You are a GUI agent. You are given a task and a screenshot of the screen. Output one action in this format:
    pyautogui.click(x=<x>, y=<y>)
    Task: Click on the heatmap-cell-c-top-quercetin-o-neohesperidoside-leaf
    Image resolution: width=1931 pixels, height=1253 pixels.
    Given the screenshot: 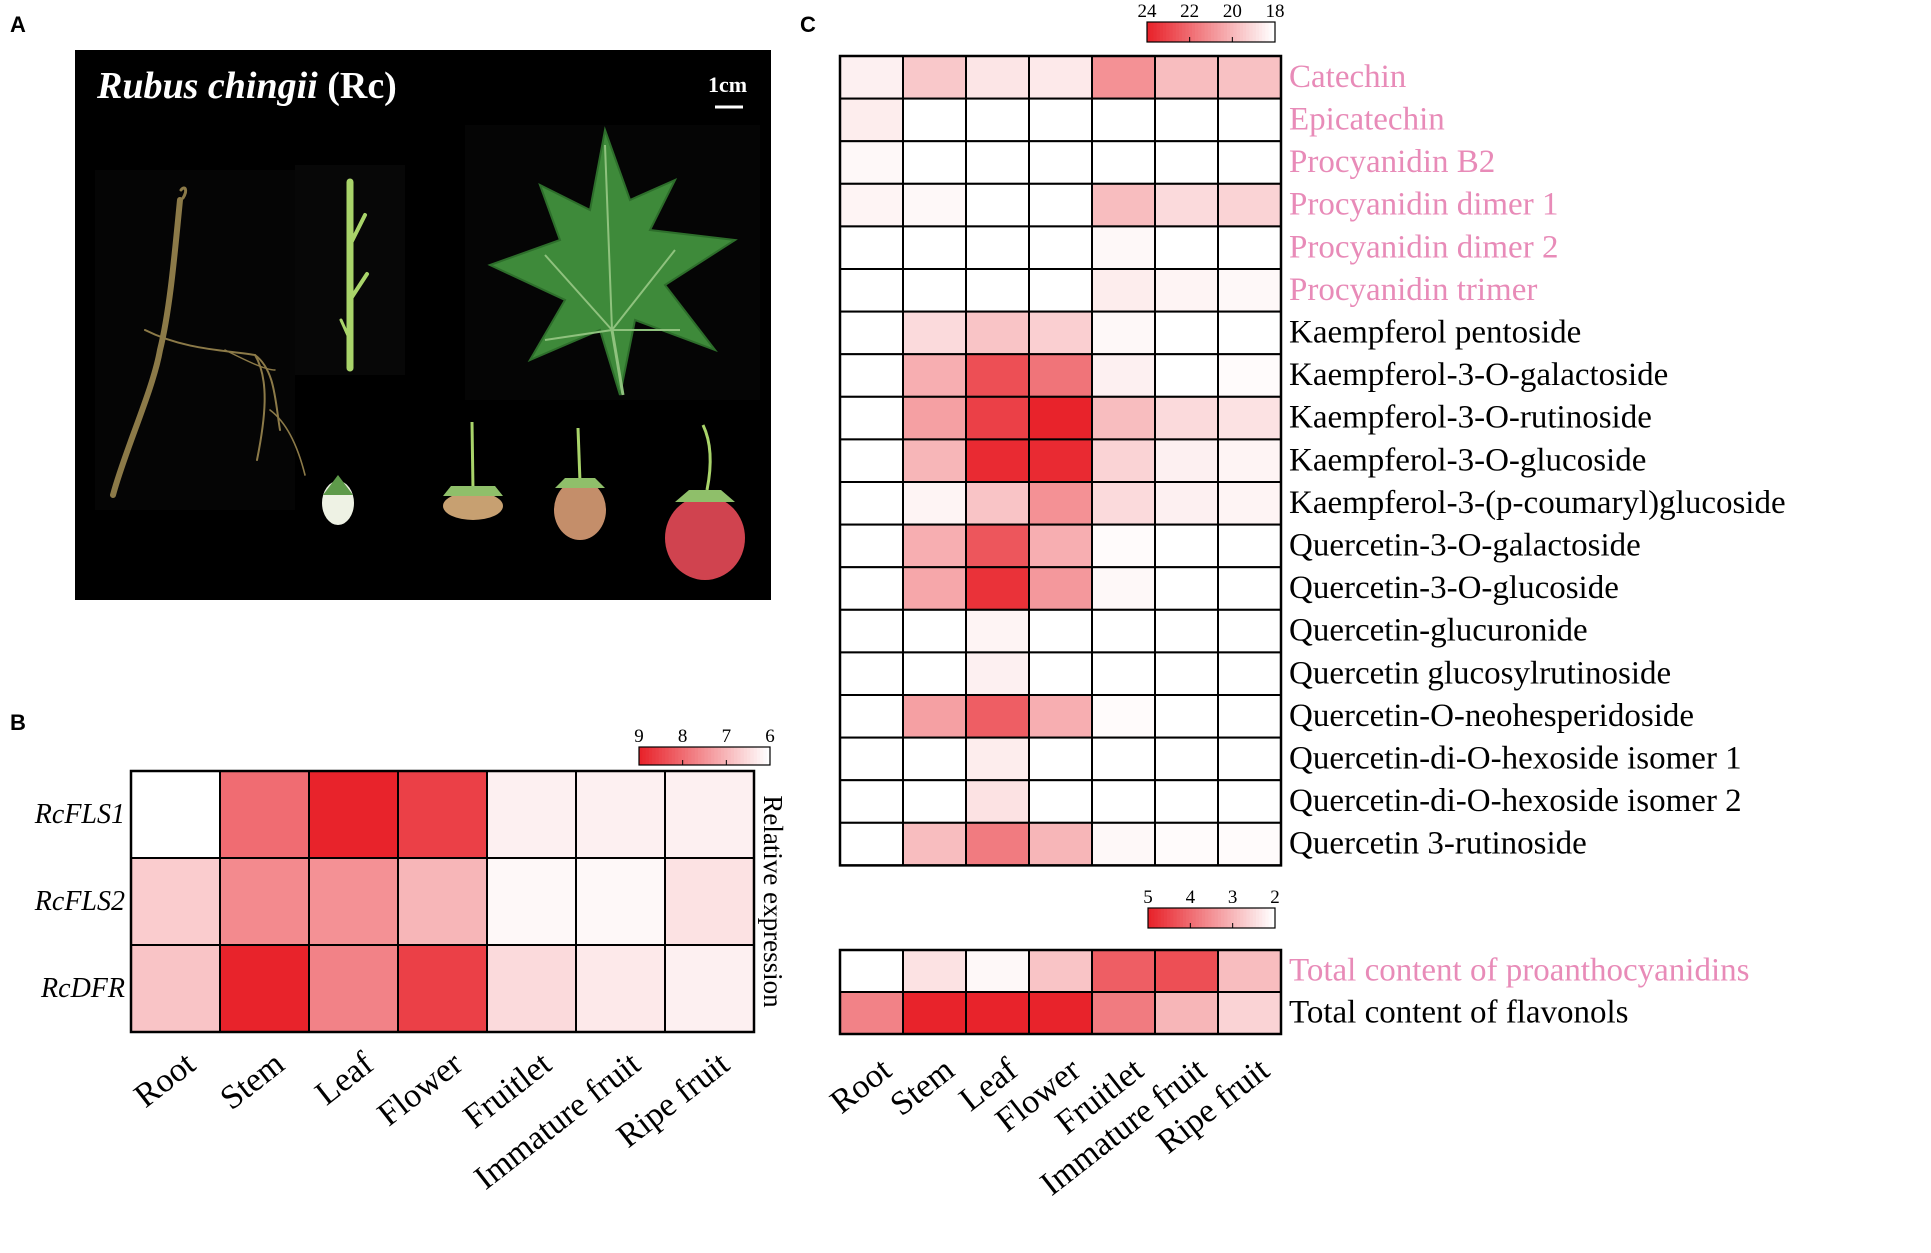 What is the action you would take?
    pyautogui.click(x=997, y=716)
    